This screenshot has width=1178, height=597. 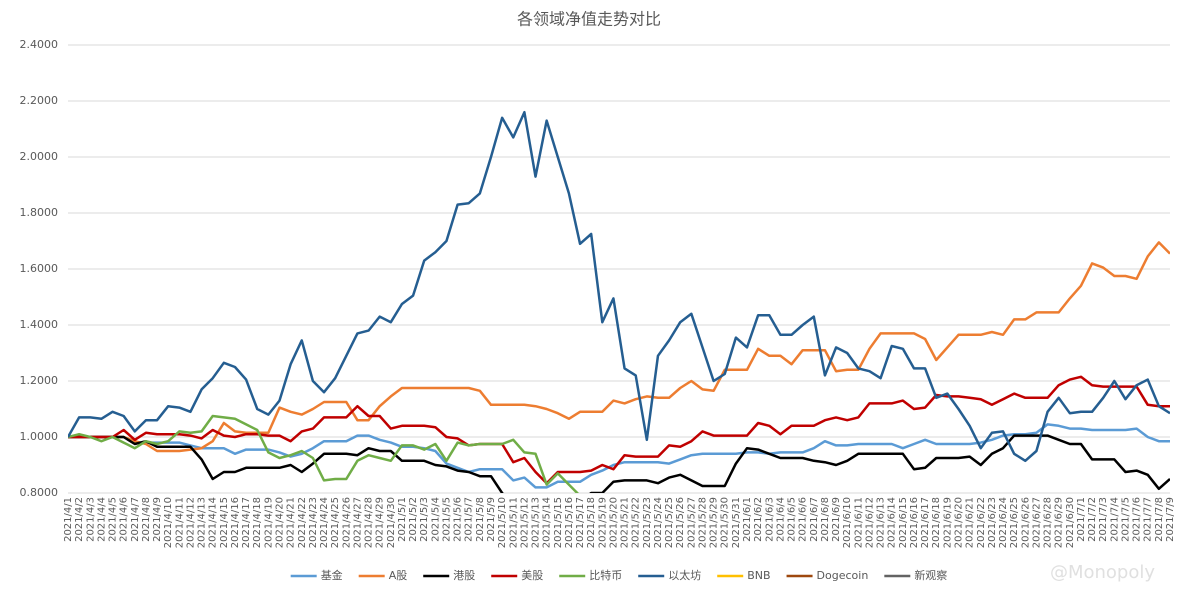 What do you see at coordinates (502, 522) in the screenshot?
I see `x-tick-label: 2021/5/10` at bounding box center [502, 522].